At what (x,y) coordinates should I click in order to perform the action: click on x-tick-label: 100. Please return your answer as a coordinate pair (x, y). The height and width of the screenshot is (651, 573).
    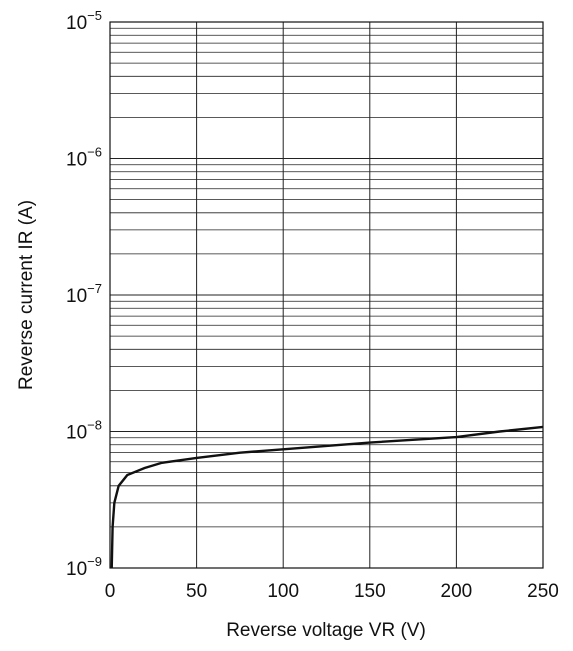
    Looking at the image, I should click on (283, 591).